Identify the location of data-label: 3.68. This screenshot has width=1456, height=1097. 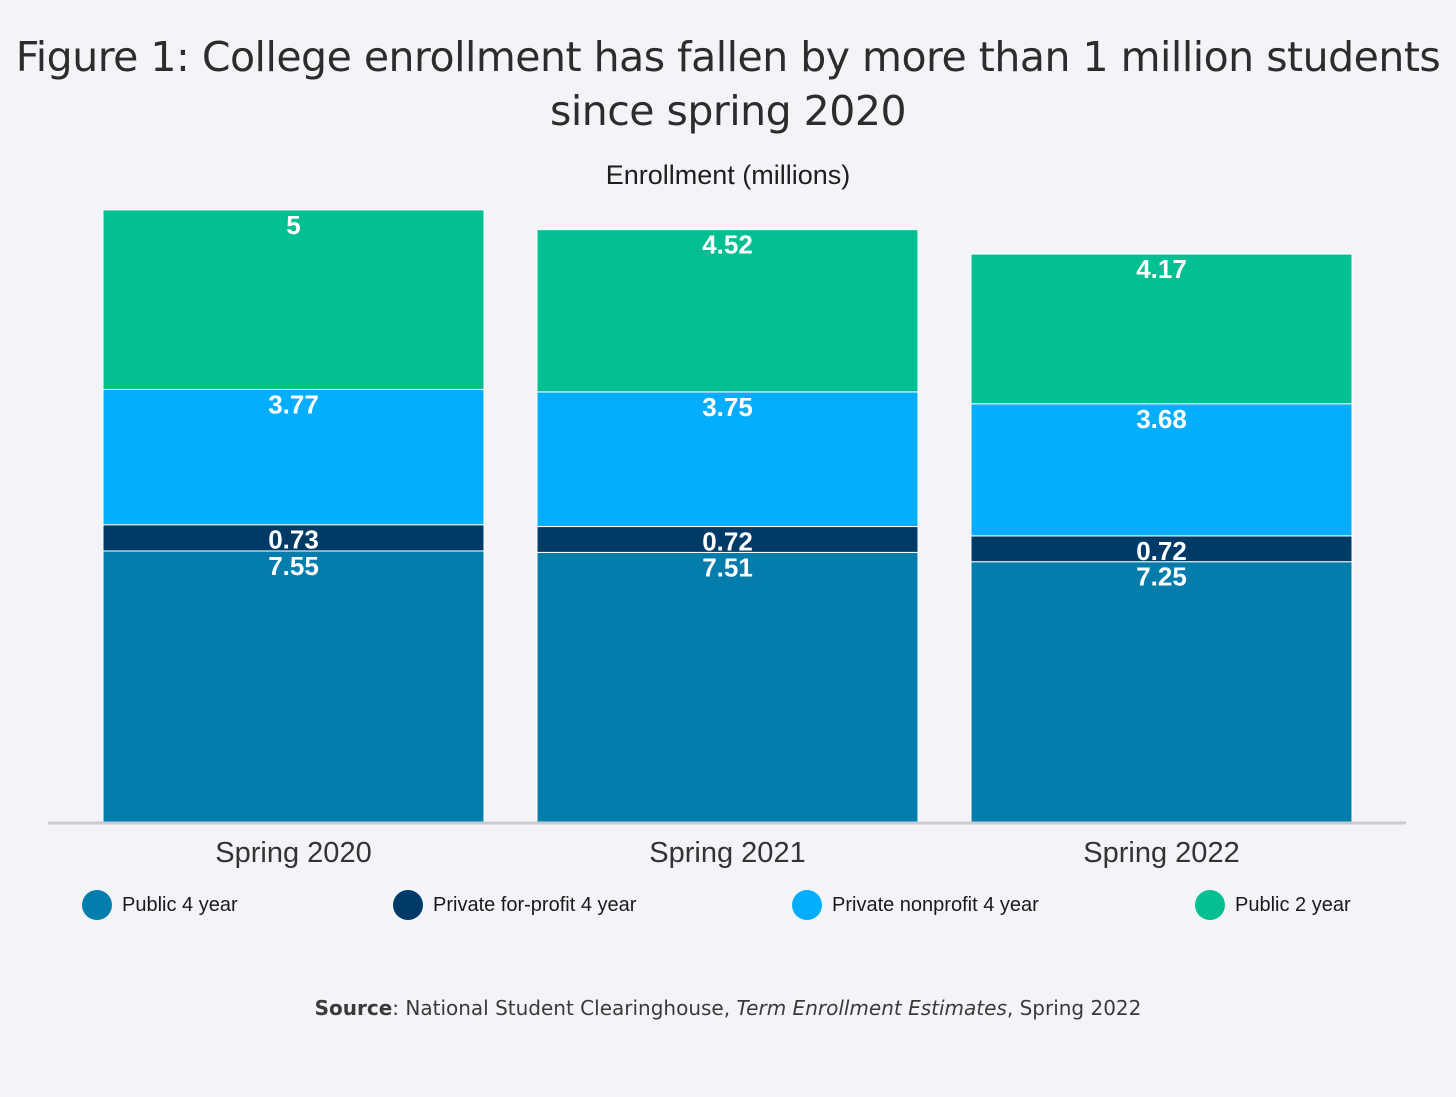
(1161, 419).